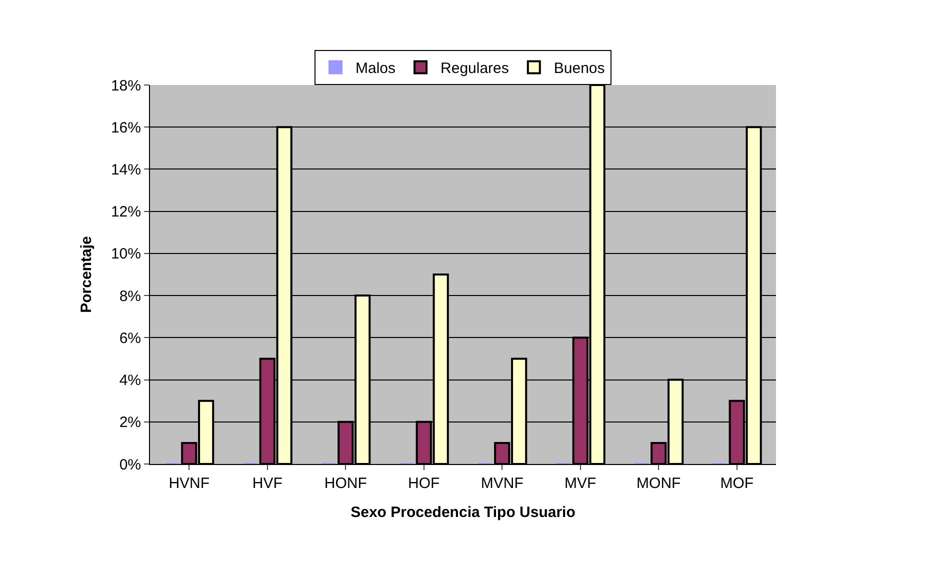  What do you see at coordinates (658, 483) in the screenshot?
I see `x-tick-label: MONF` at bounding box center [658, 483].